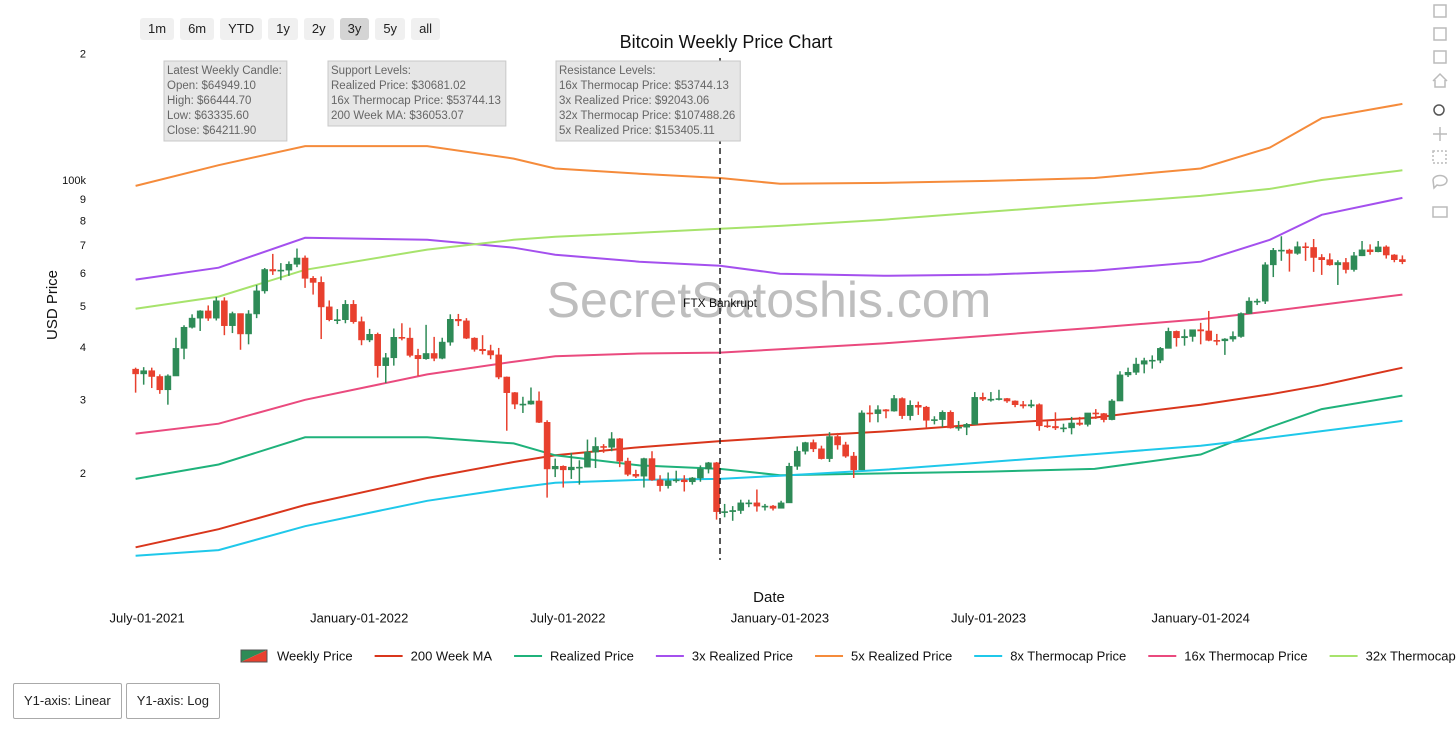 This screenshot has height=731, width=1456. What do you see at coordinates (224, 71) in the screenshot?
I see `info-text: Latest Weekly Candle:` at bounding box center [224, 71].